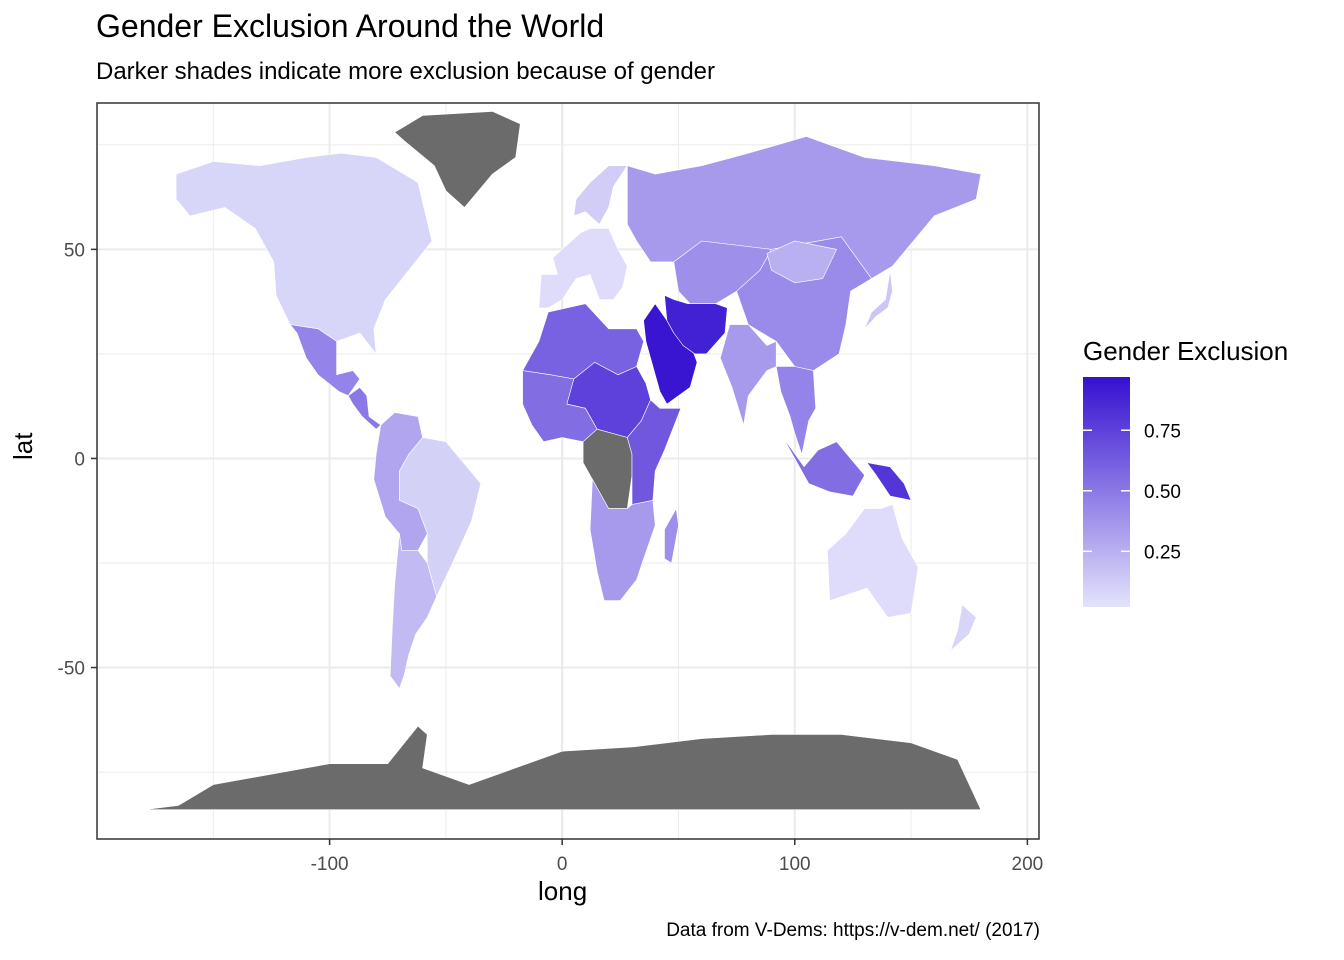  What do you see at coordinates (562, 864) in the screenshot?
I see `x-tick-label: 0` at bounding box center [562, 864].